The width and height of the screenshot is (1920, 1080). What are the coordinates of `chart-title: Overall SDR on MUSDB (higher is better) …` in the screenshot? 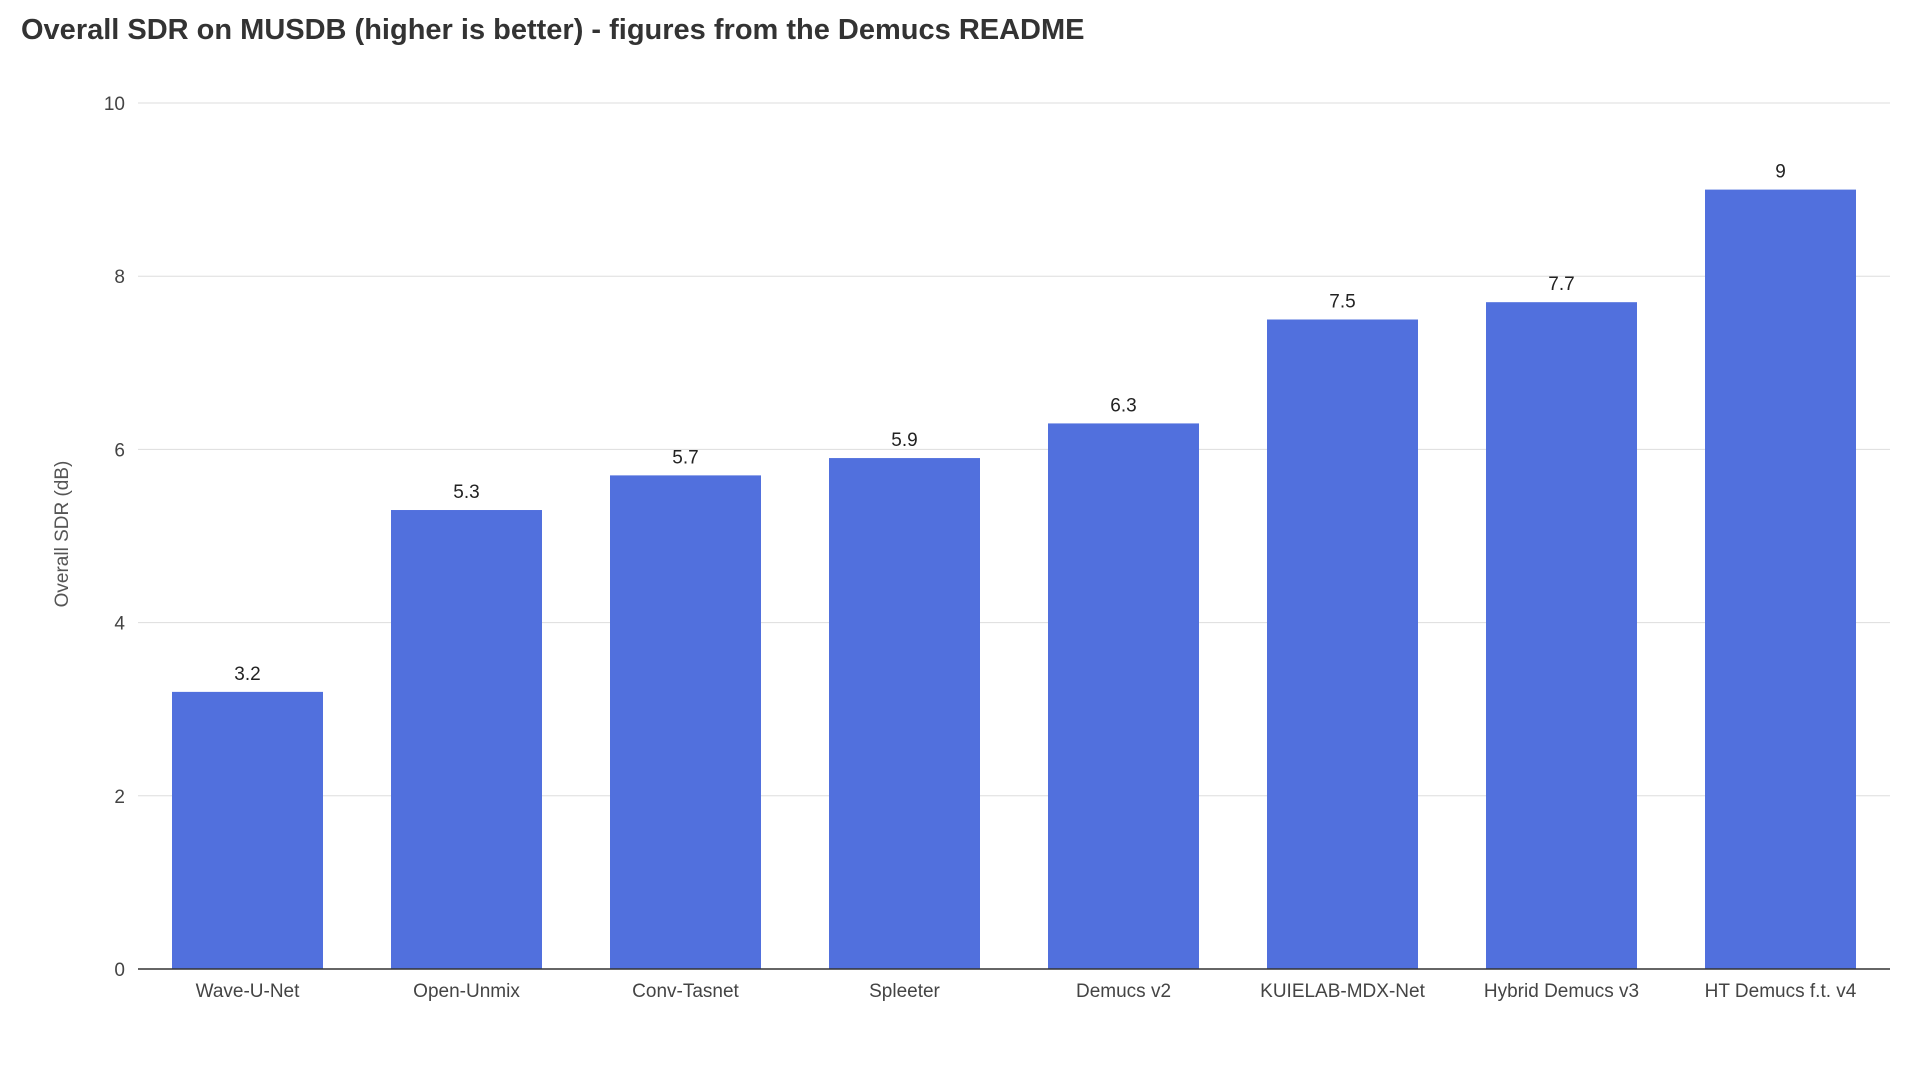 It's located at (553, 30).